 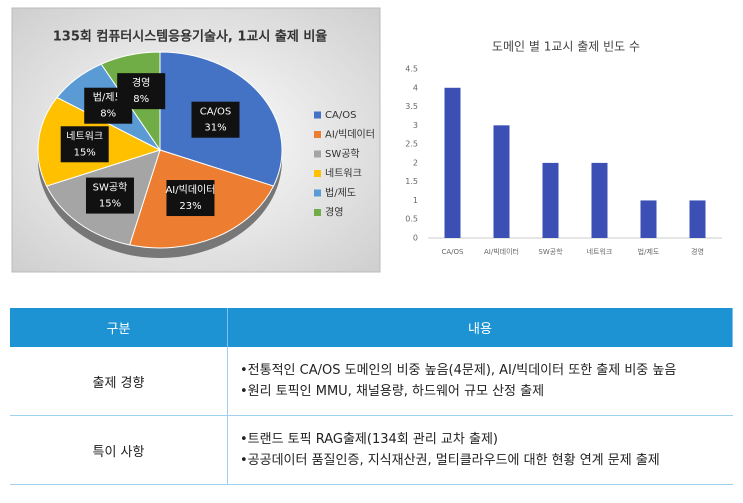 I want to click on legend-label: CA/OS, so click(x=340, y=115).